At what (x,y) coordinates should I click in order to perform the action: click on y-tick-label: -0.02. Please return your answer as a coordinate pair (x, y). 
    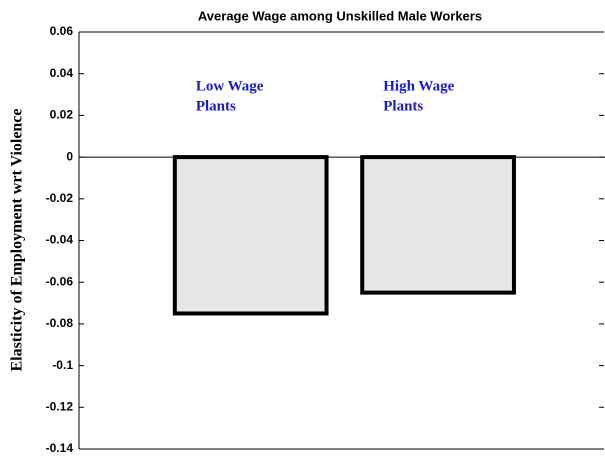
    Looking at the image, I should click on (60, 198).